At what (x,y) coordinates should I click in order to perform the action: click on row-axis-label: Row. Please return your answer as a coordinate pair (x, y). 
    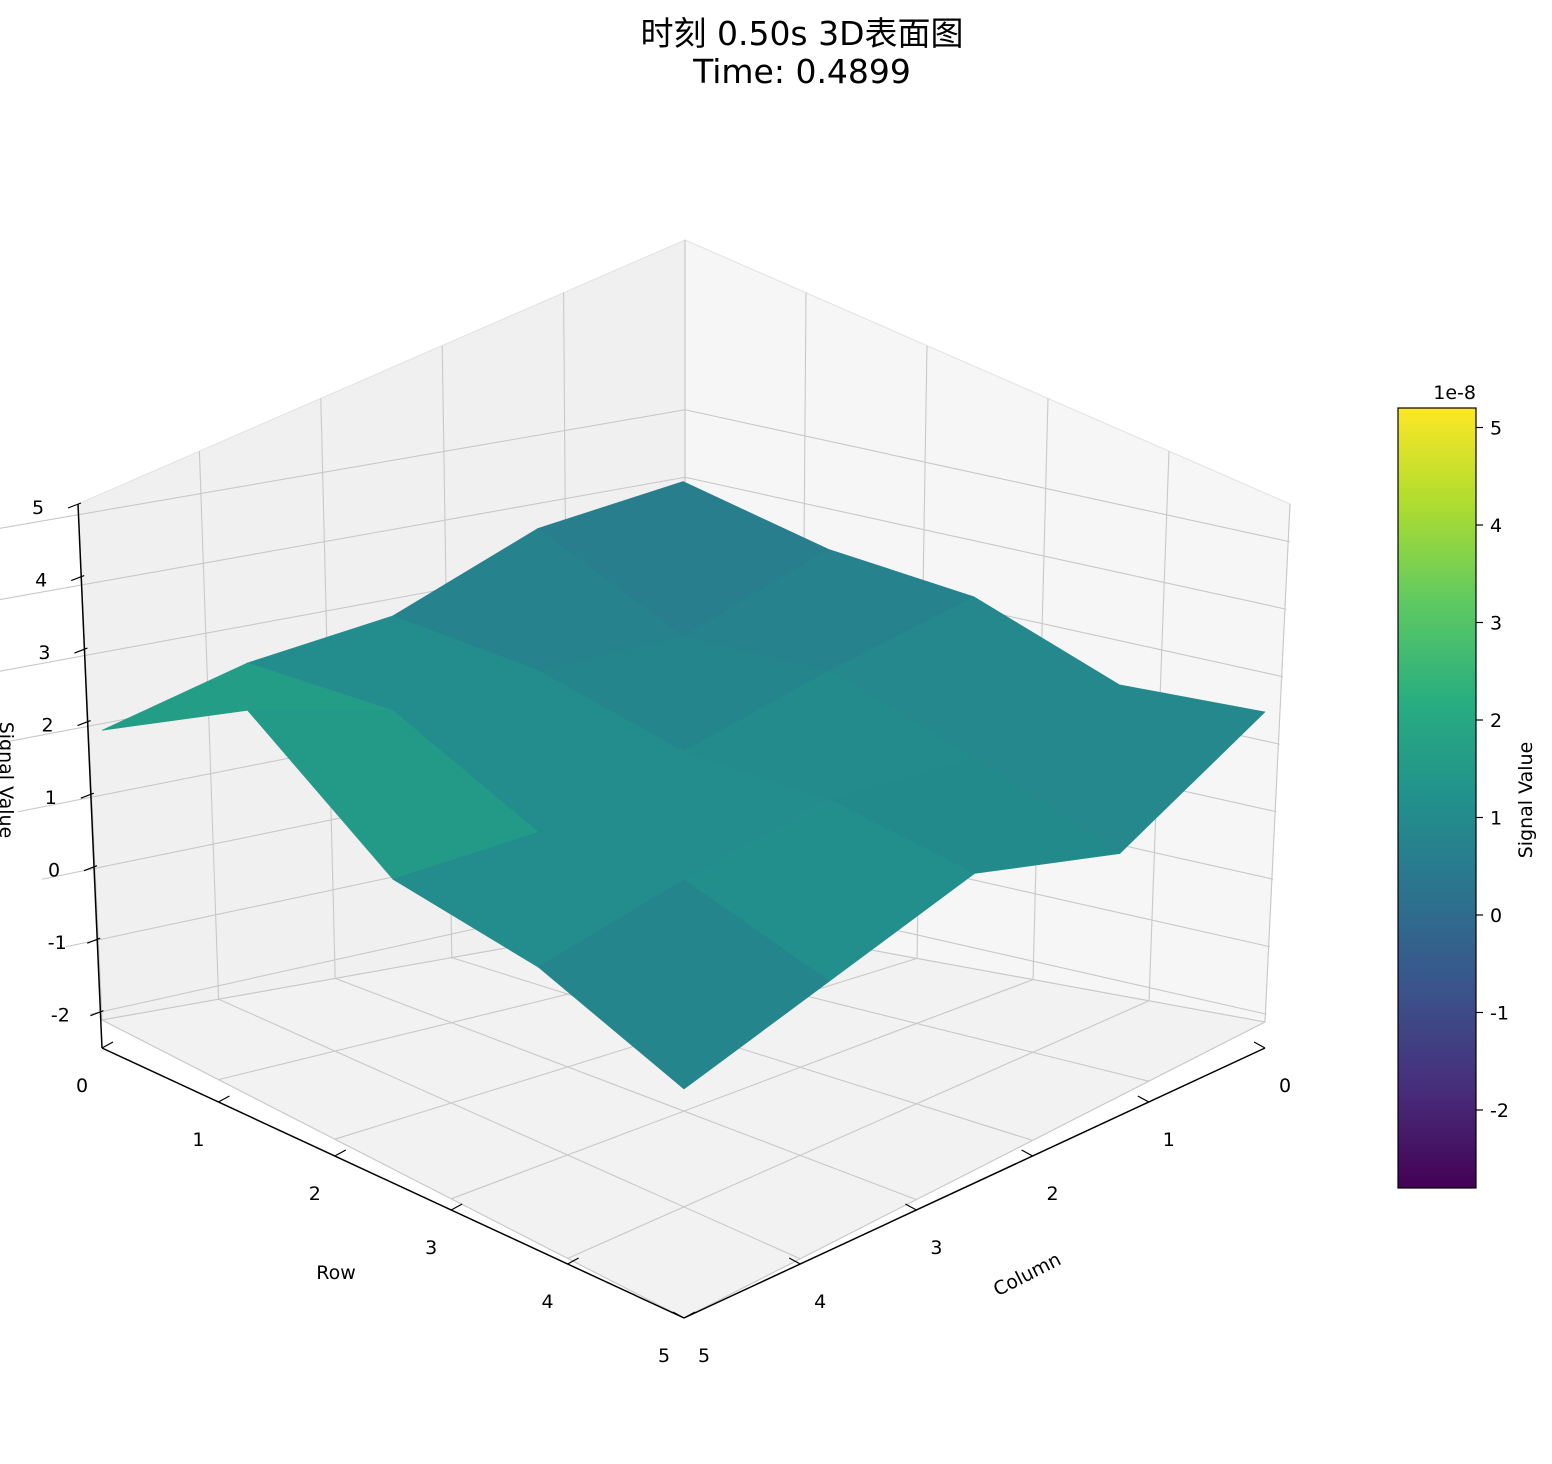
    Looking at the image, I should click on (336, 1273).